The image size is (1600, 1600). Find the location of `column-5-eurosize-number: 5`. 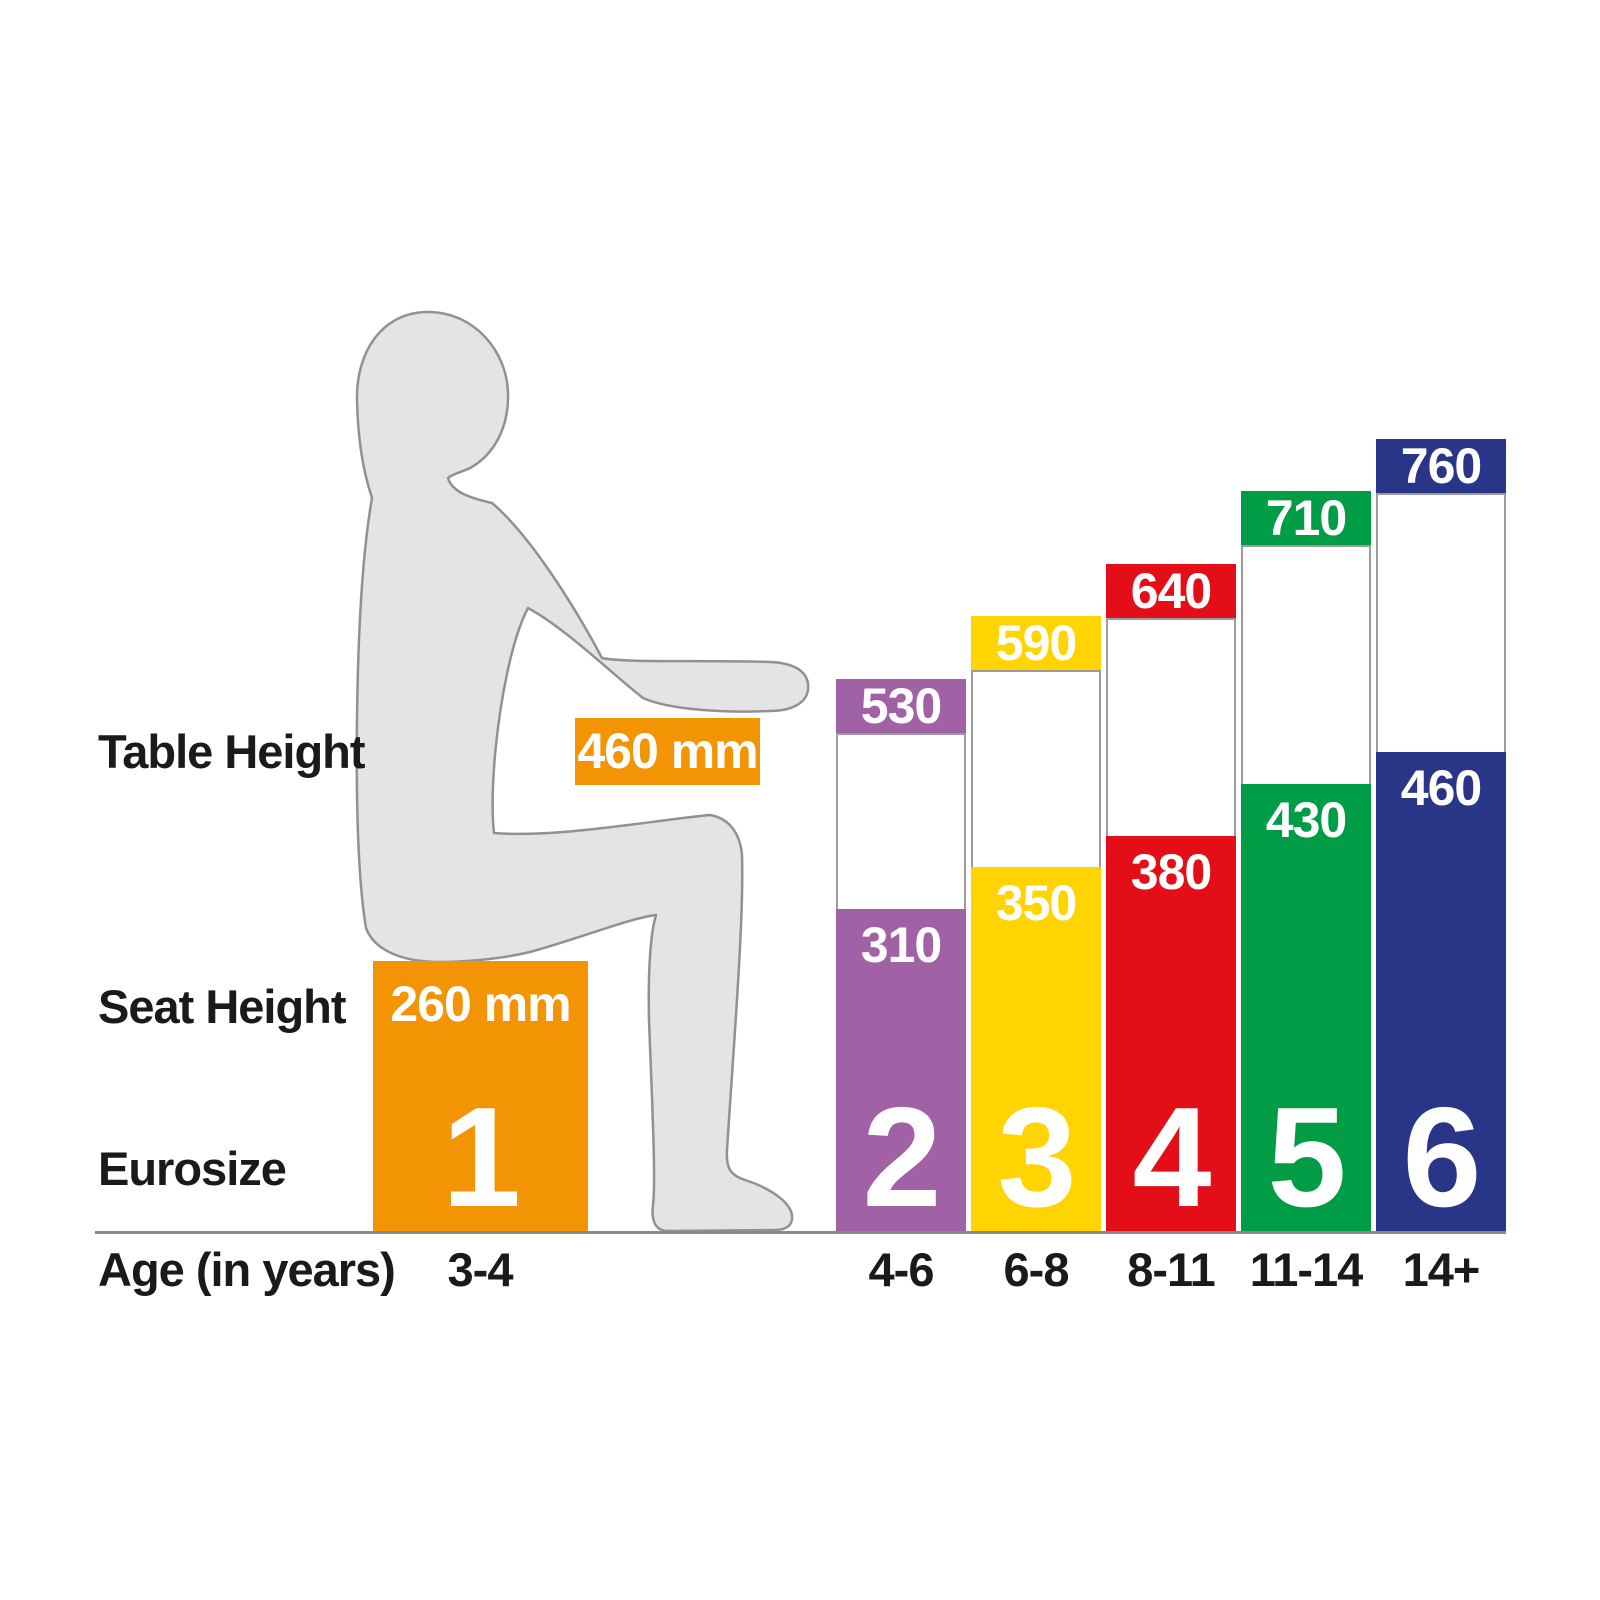

column-5-eurosize-number: 5 is located at coordinates (1307, 1157).